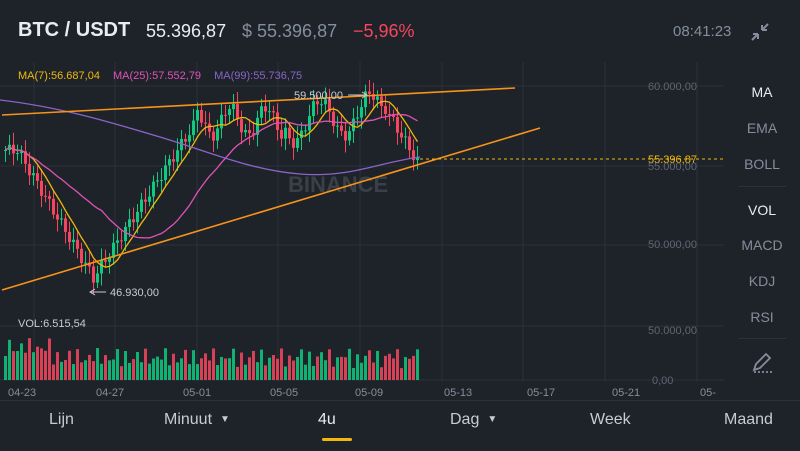 This screenshot has width=800, height=451. What do you see at coordinates (541, 393) in the screenshot?
I see `date-axis-label: 05-17` at bounding box center [541, 393].